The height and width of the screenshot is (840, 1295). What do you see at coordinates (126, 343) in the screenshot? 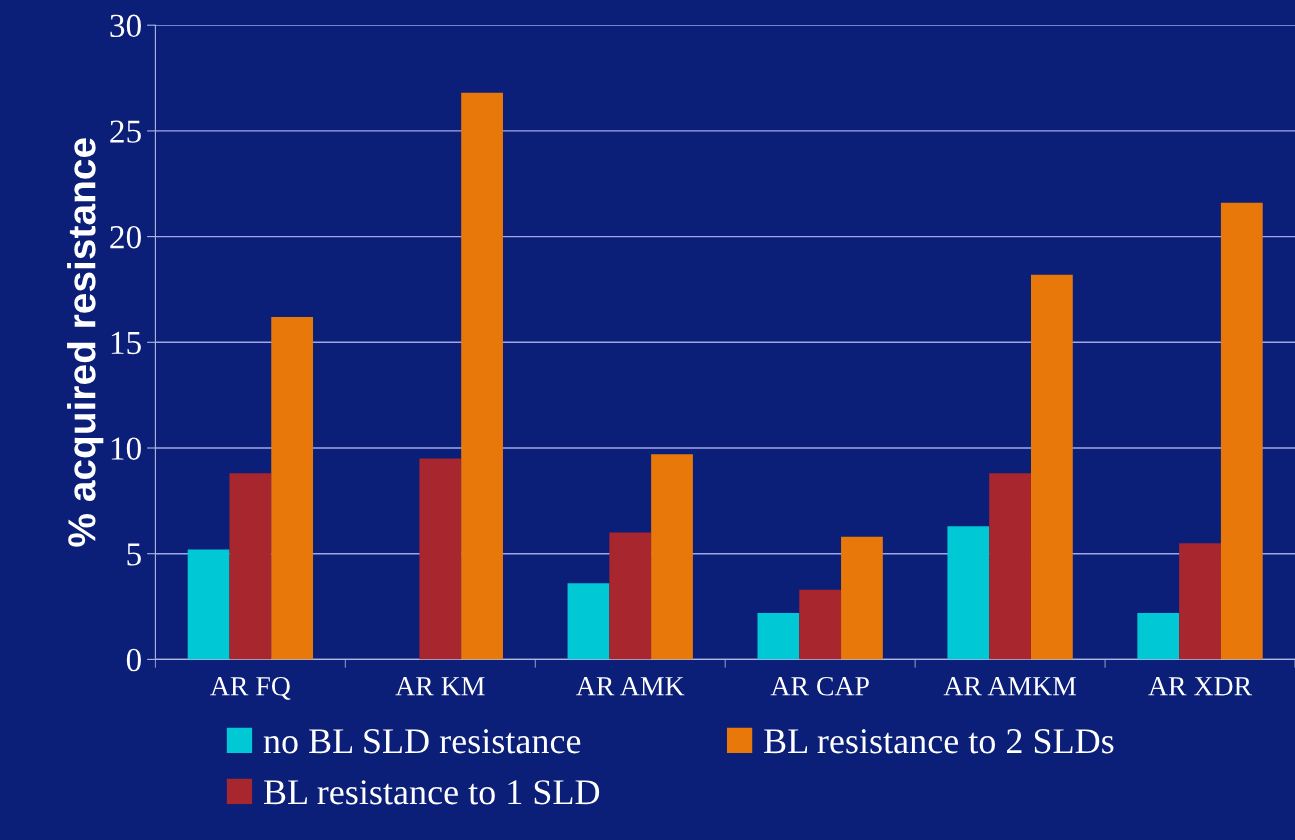
I see `y-tick-label: 15` at bounding box center [126, 343].